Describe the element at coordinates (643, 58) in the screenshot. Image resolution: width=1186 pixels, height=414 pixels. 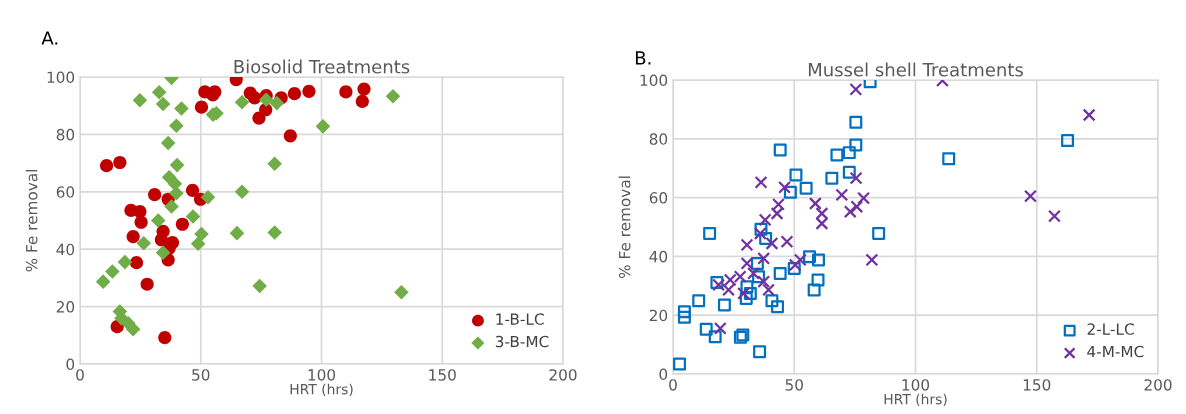
I see `text: B.` at that location.